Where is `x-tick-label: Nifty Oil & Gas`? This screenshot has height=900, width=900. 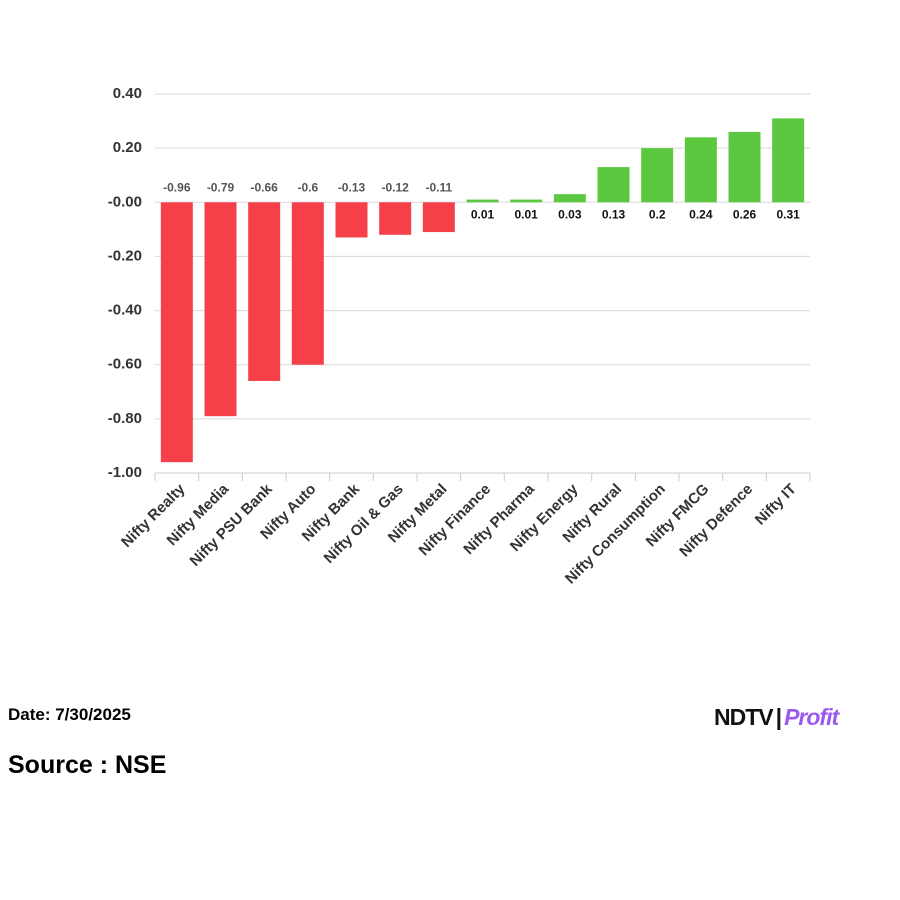 x-tick-label: Nifty Oil & Gas is located at coordinates (364, 524).